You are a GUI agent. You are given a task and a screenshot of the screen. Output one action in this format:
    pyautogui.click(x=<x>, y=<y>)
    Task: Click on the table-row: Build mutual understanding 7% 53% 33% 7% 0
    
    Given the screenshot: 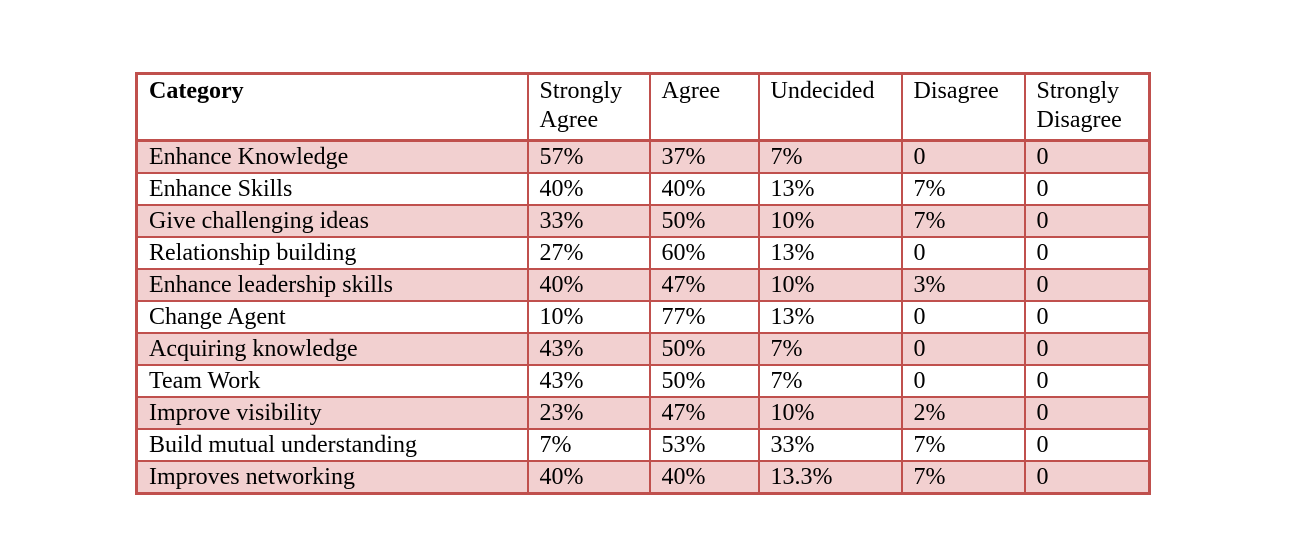 What is the action you would take?
    pyautogui.click(x=643, y=445)
    